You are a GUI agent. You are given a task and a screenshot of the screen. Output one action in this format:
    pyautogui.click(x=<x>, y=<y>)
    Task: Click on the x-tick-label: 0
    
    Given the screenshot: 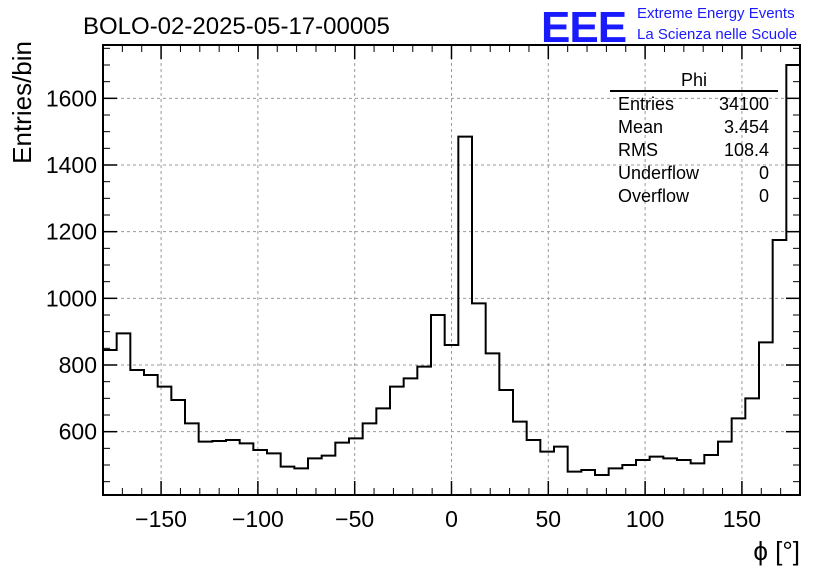 What is the action you would take?
    pyautogui.click(x=451, y=519)
    